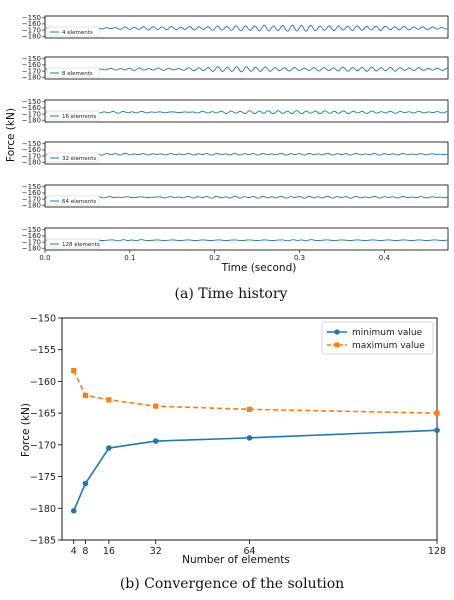  Describe the element at coordinates (79, 117) in the screenshot. I see `legend-label: 16 elements` at that location.